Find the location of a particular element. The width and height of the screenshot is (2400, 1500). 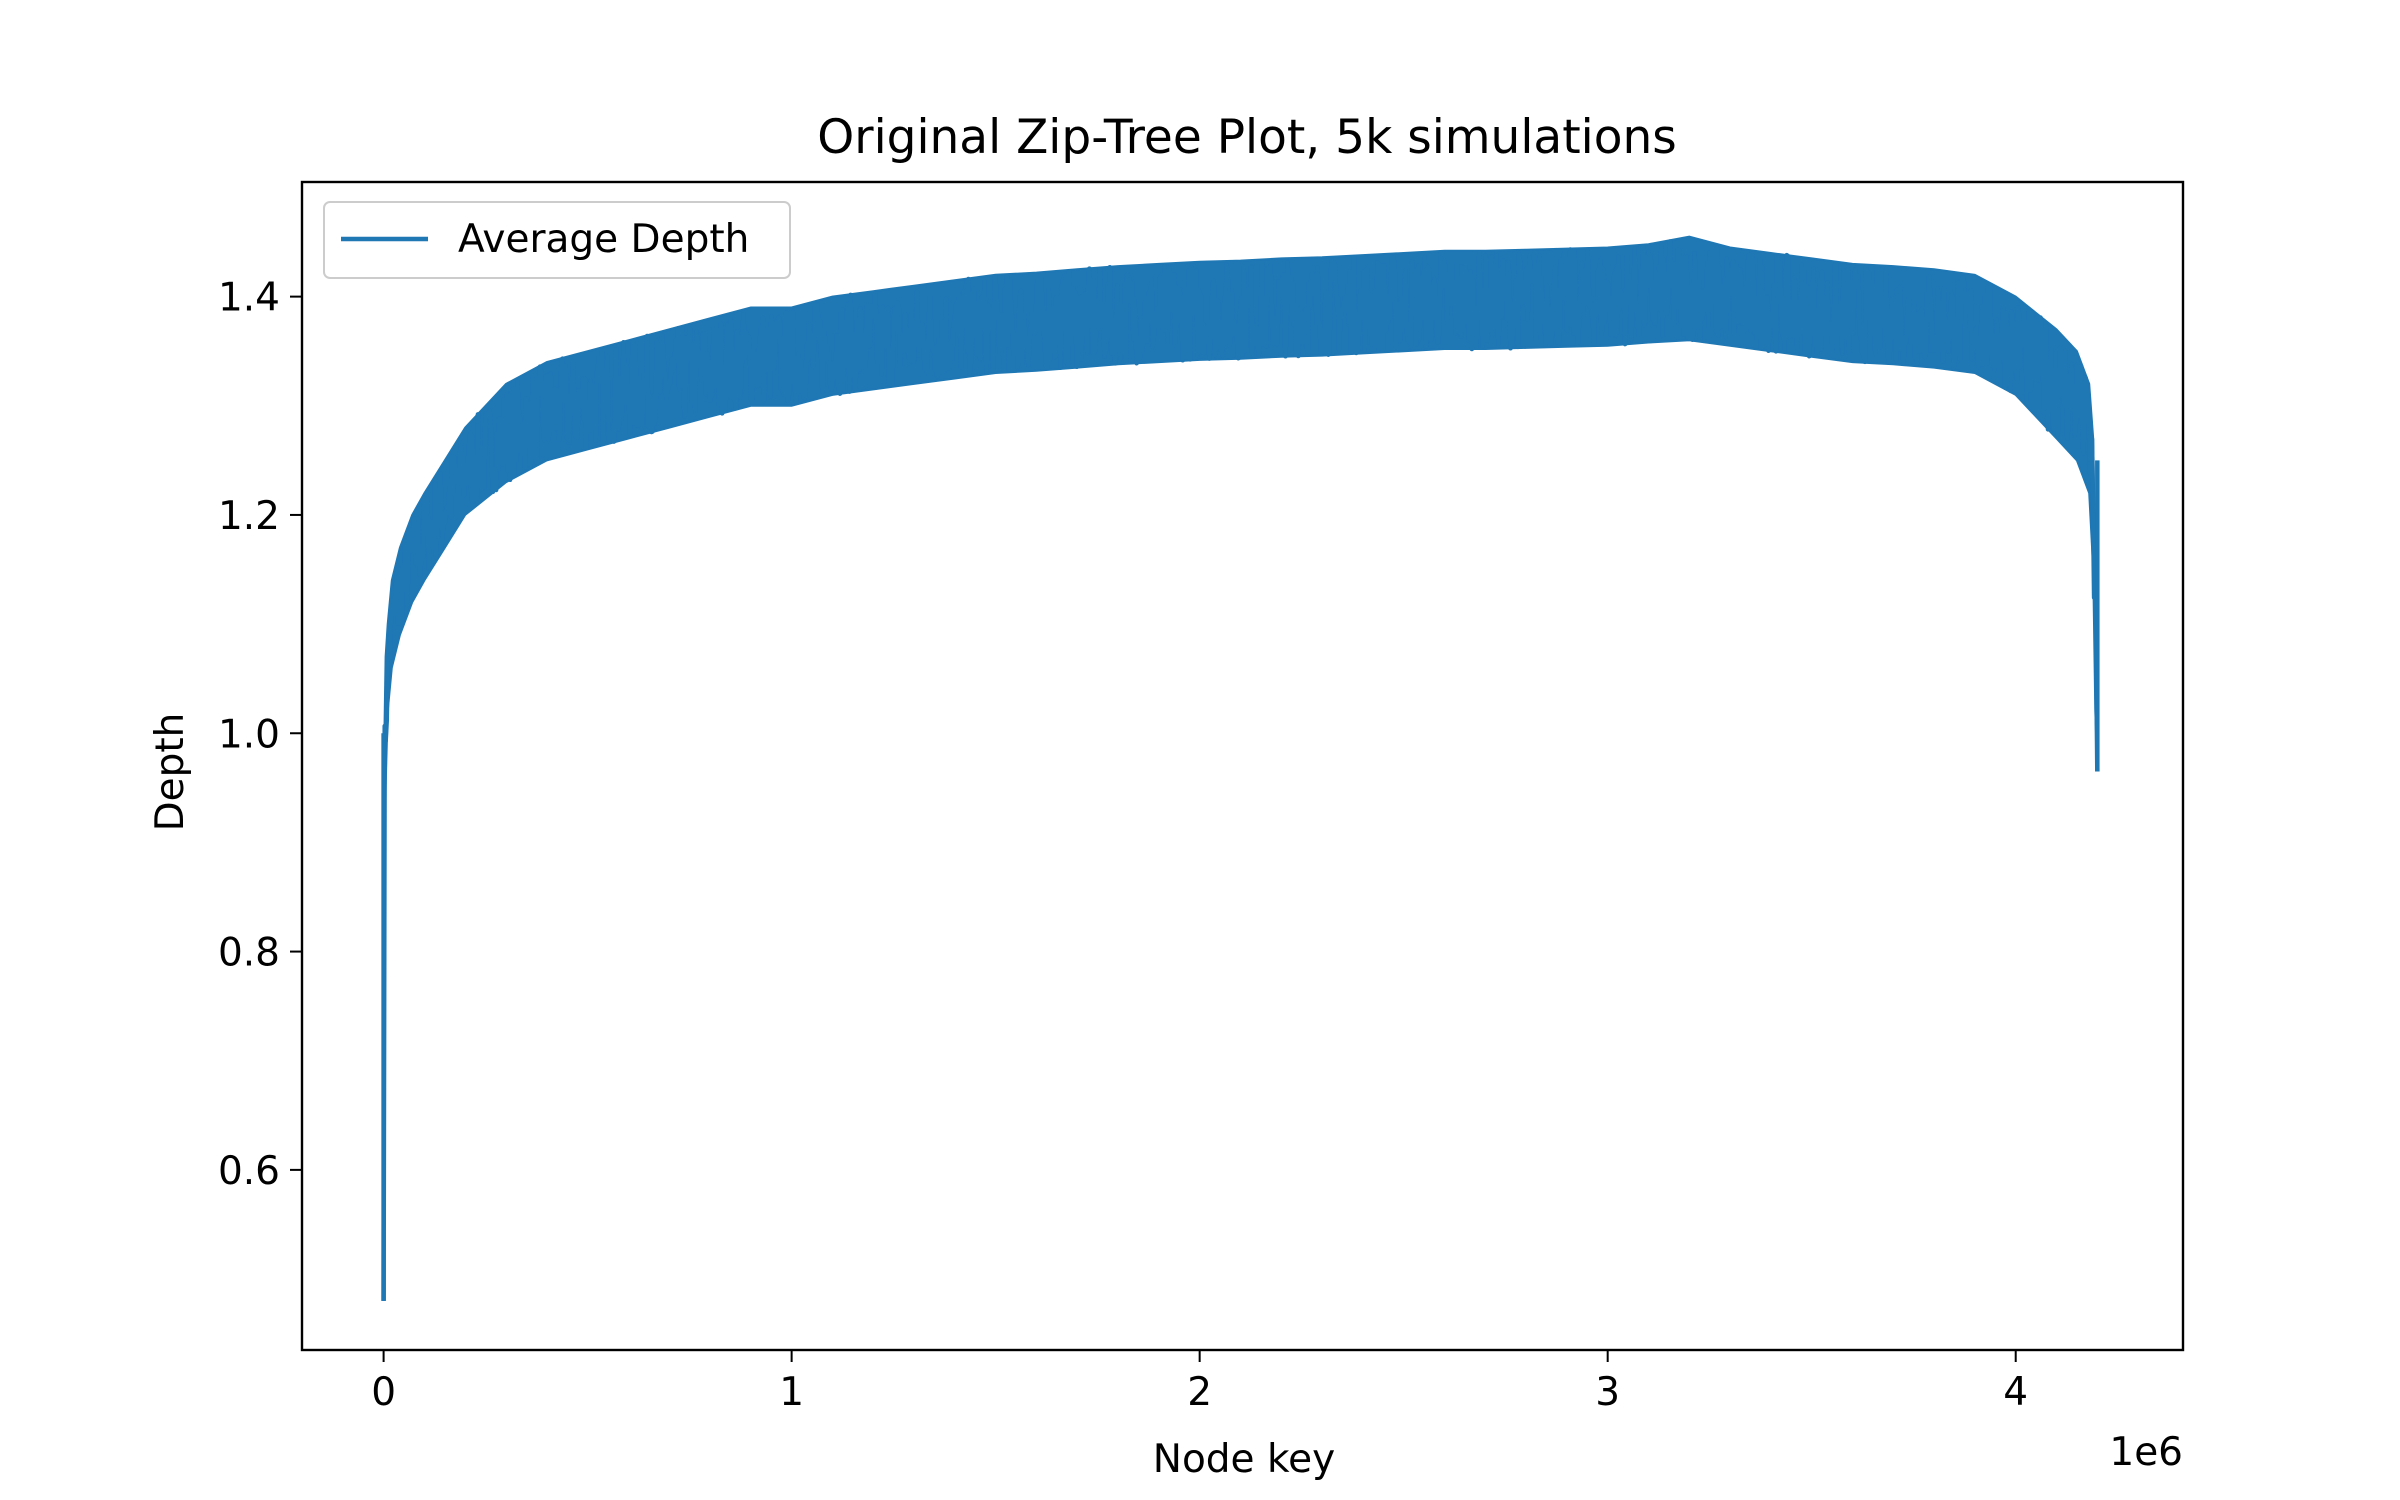

y-tick-label: 1.4 is located at coordinates (249, 298).